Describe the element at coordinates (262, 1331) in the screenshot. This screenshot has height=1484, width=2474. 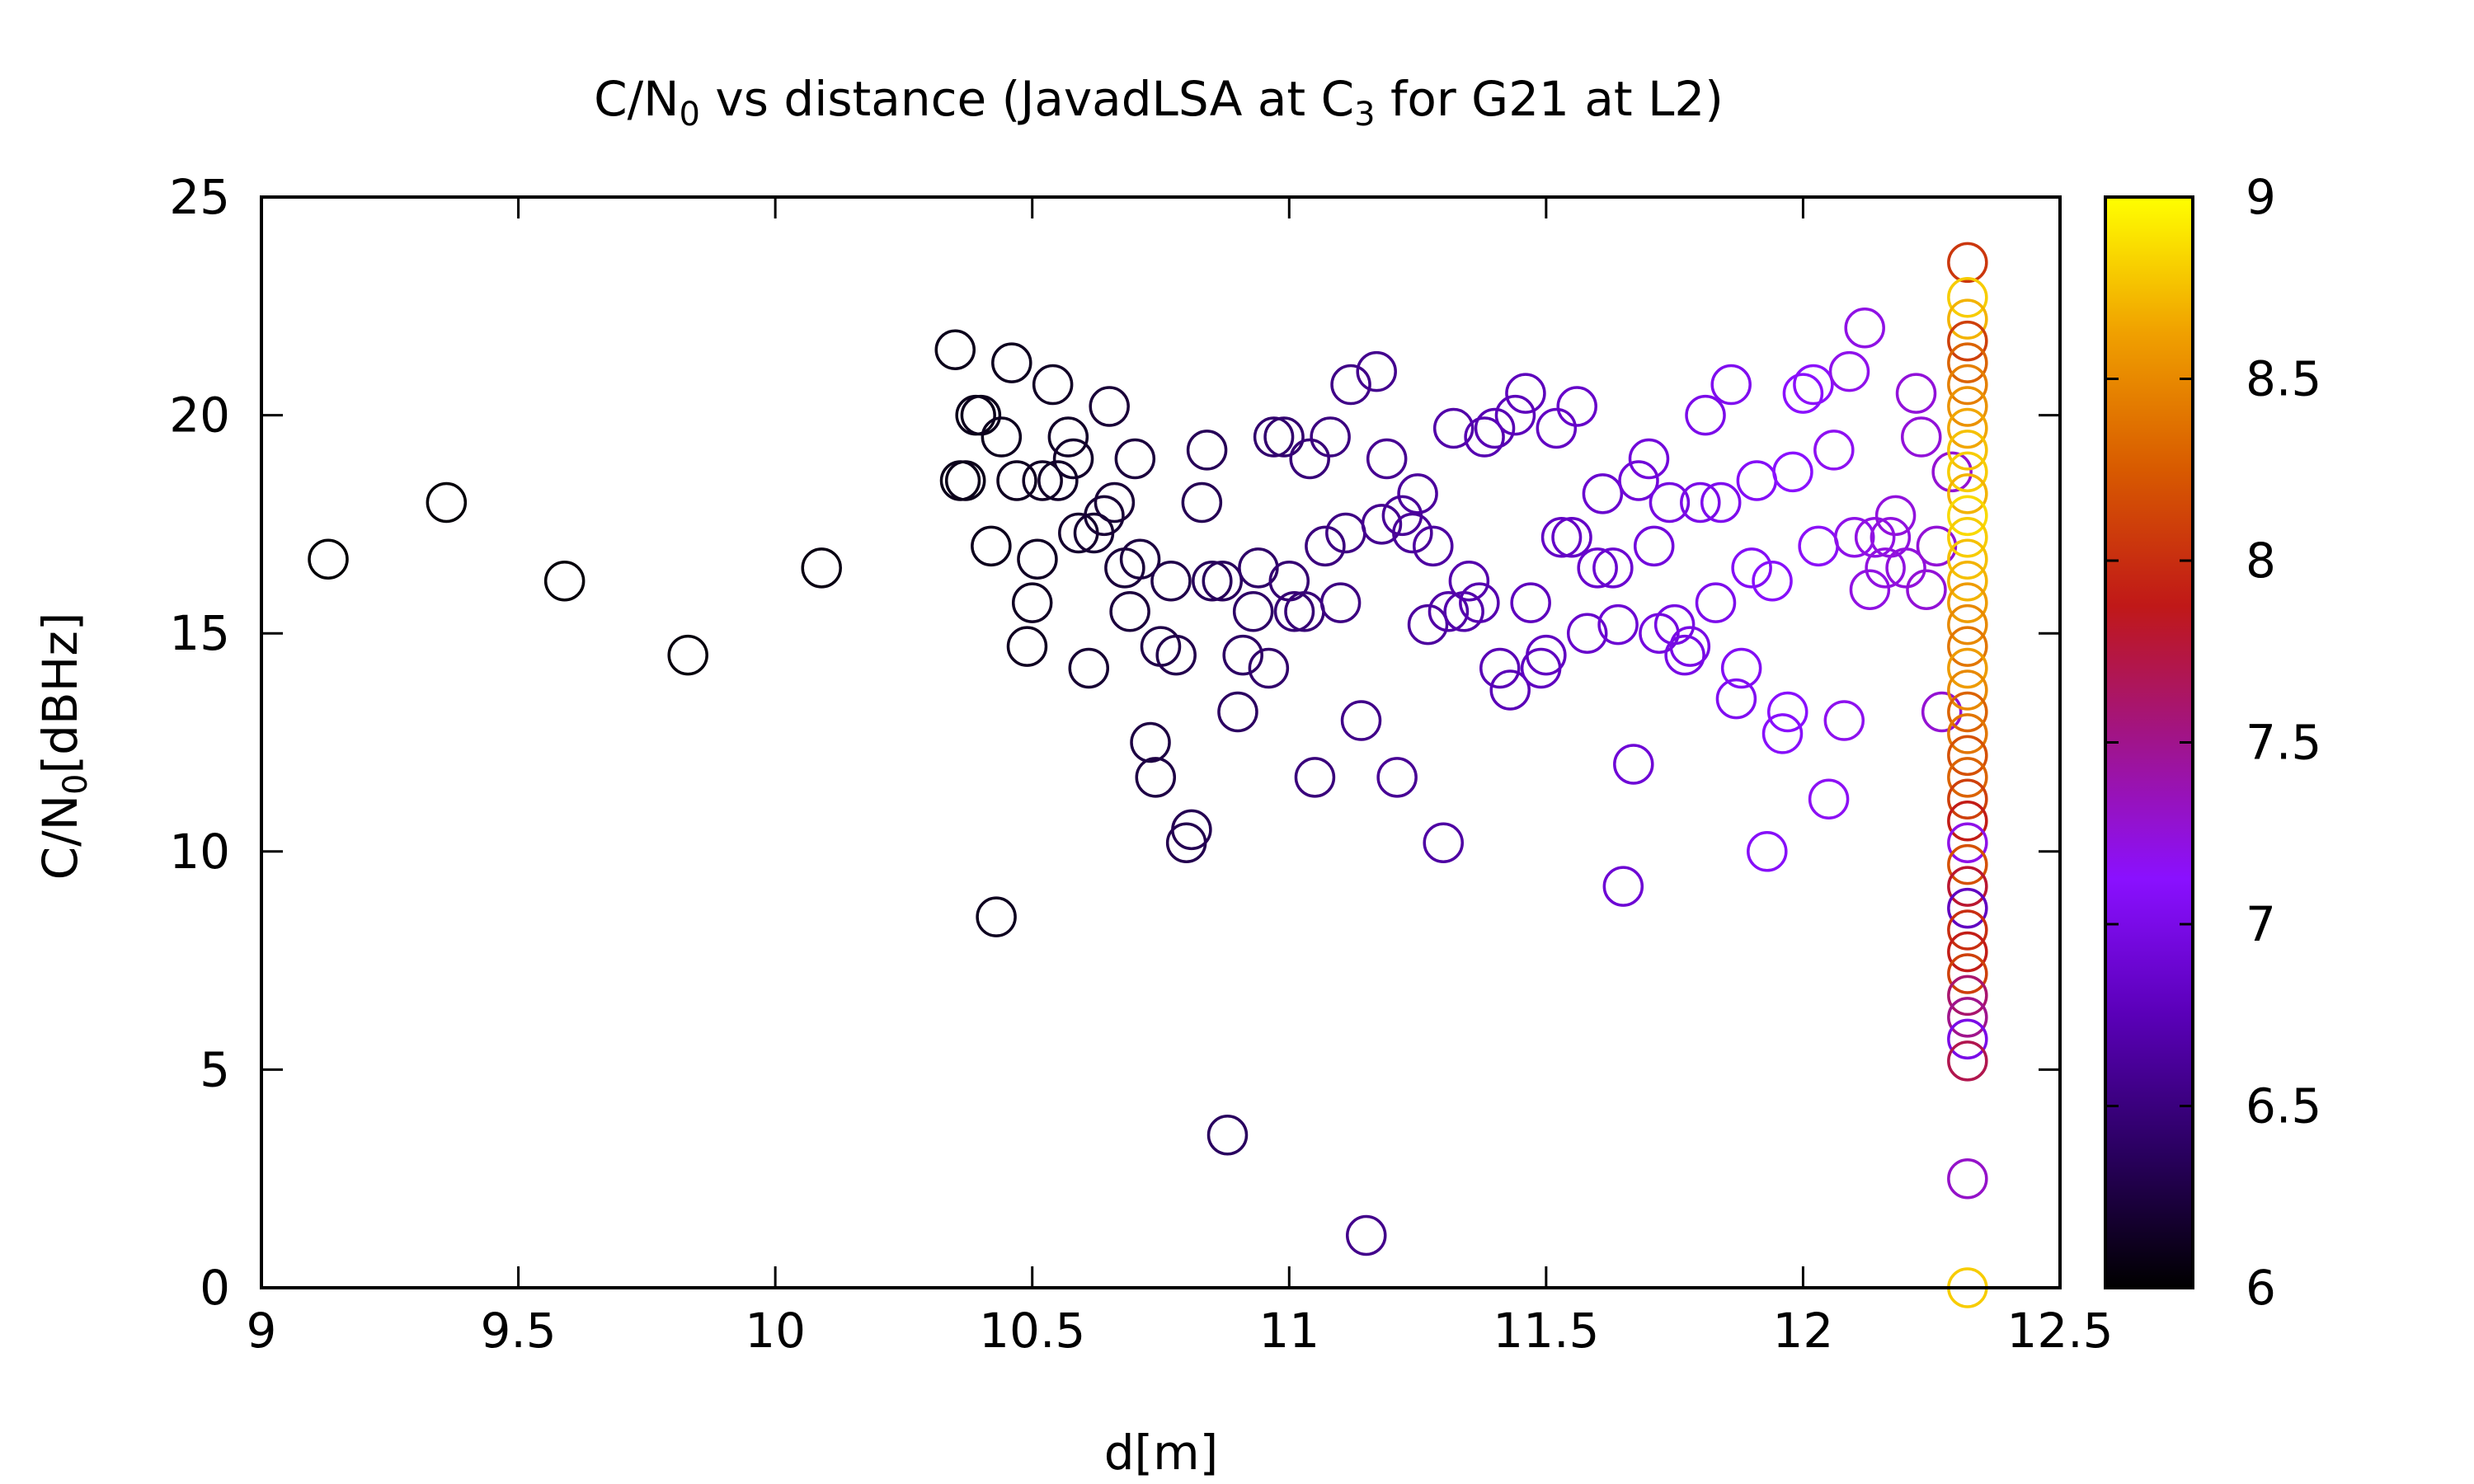
I see `x-tick-label: 9` at that location.